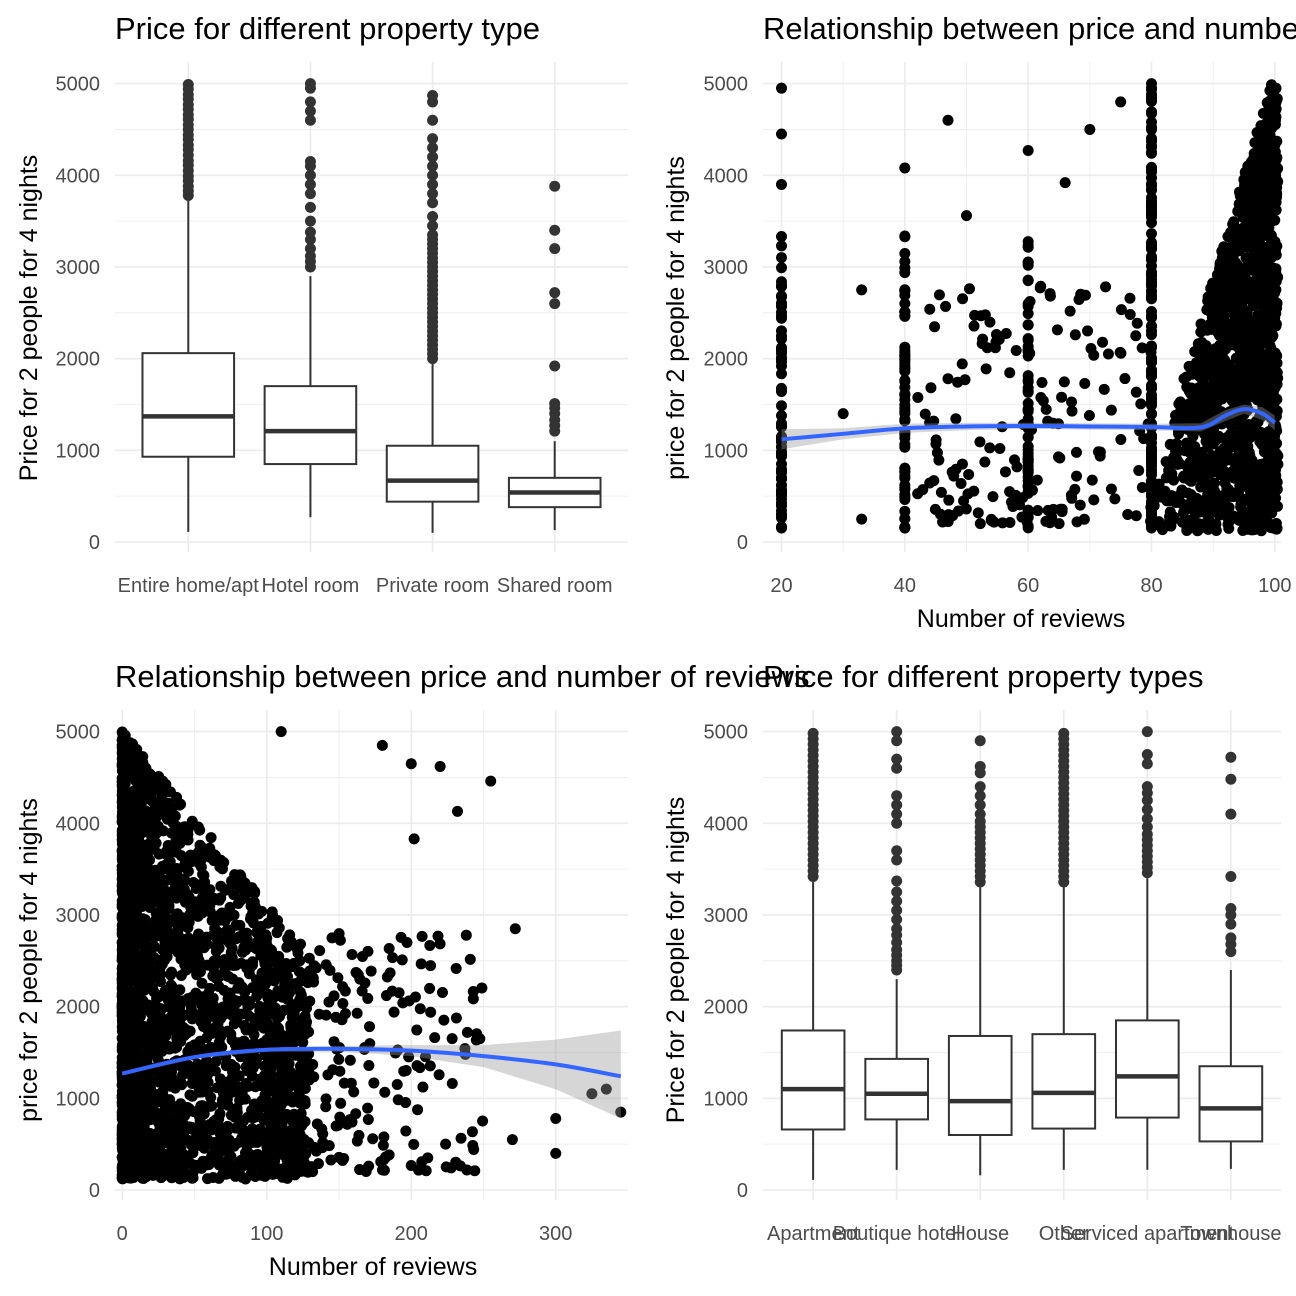 The width and height of the screenshot is (1296, 1296). Describe the element at coordinates (726, 176) in the screenshot. I see `y-tick-label: 4000` at that location.